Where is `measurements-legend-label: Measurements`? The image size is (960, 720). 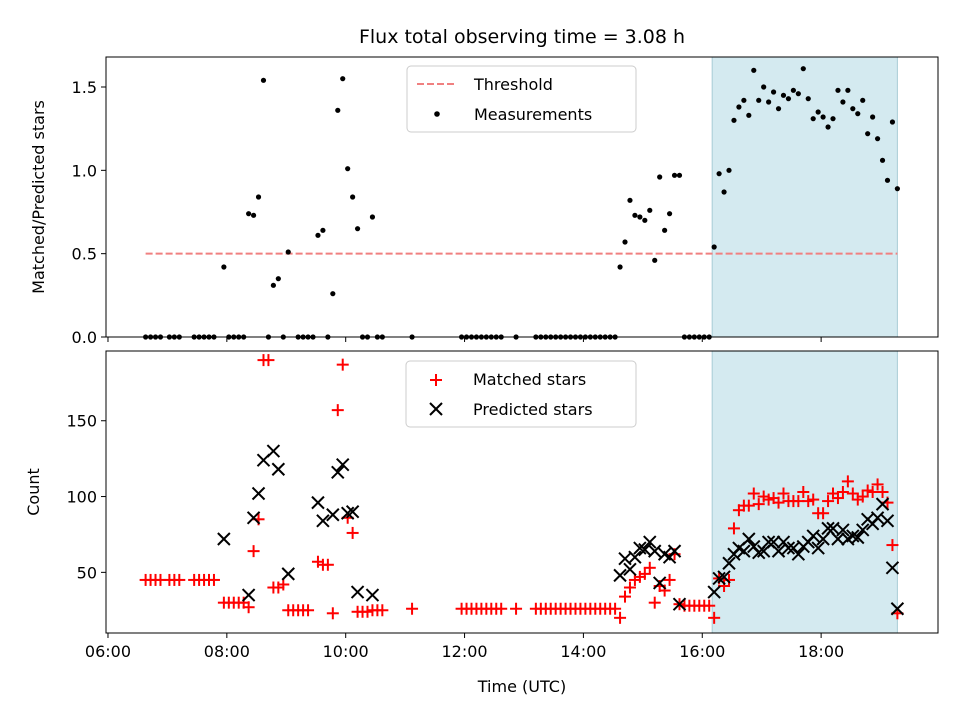 measurements-legend-label: Measurements is located at coordinates (533, 114).